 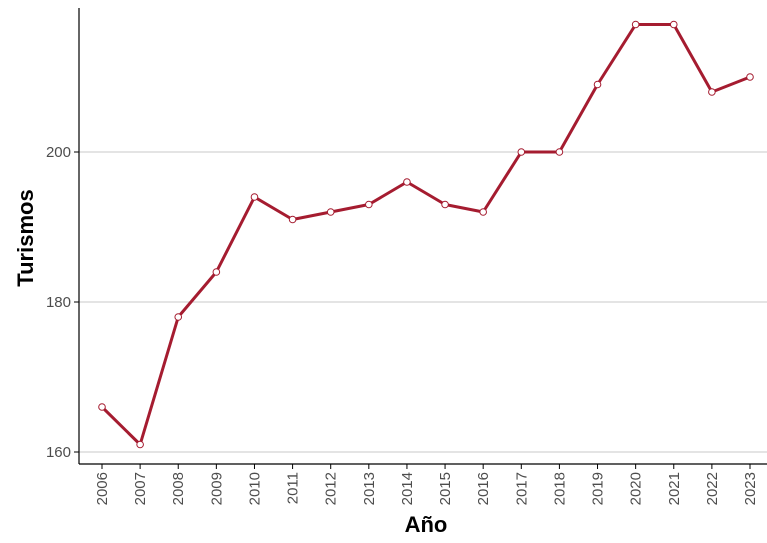 I want to click on x-tick-label: 2007, so click(x=140, y=488).